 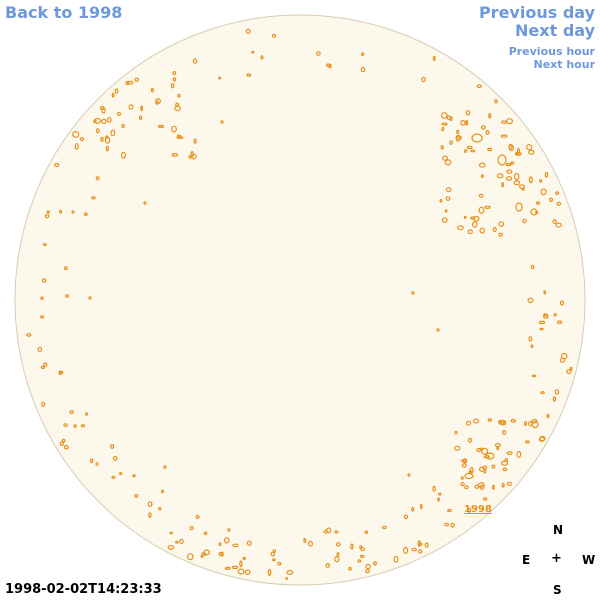 What do you see at coordinates (478, 509) in the screenshot?
I see `year-link: 1998` at bounding box center [478, 509].